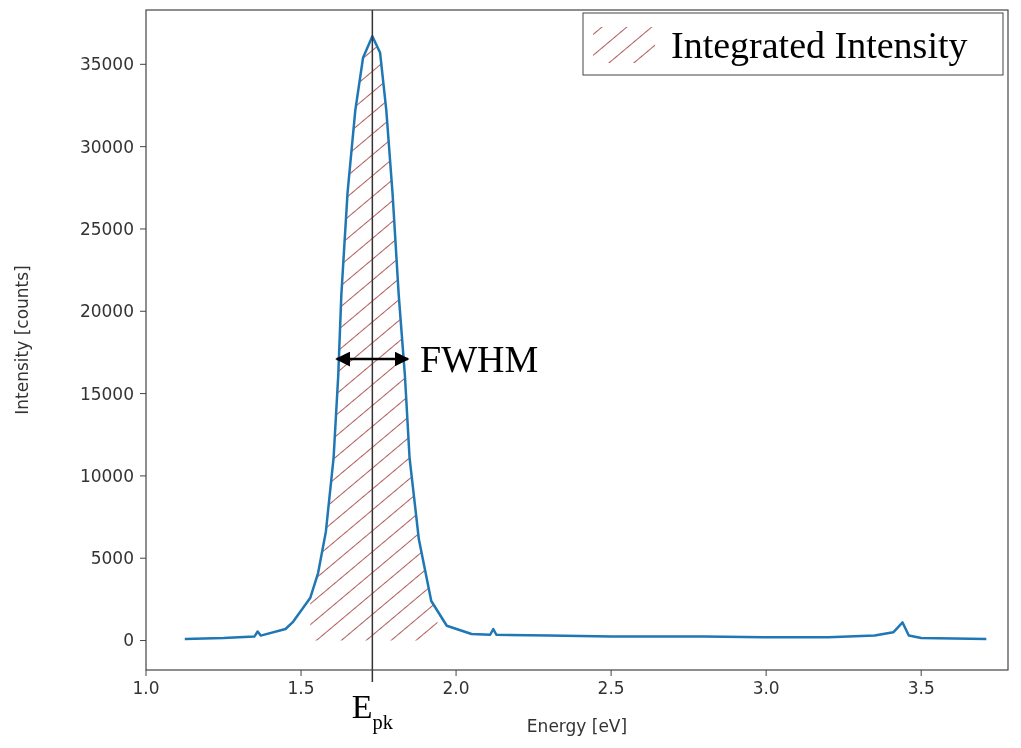  What do you see at coordinates (479, 359) in the screenshot?
I see `annotation: FWHM` at bounding box center [479, 359].